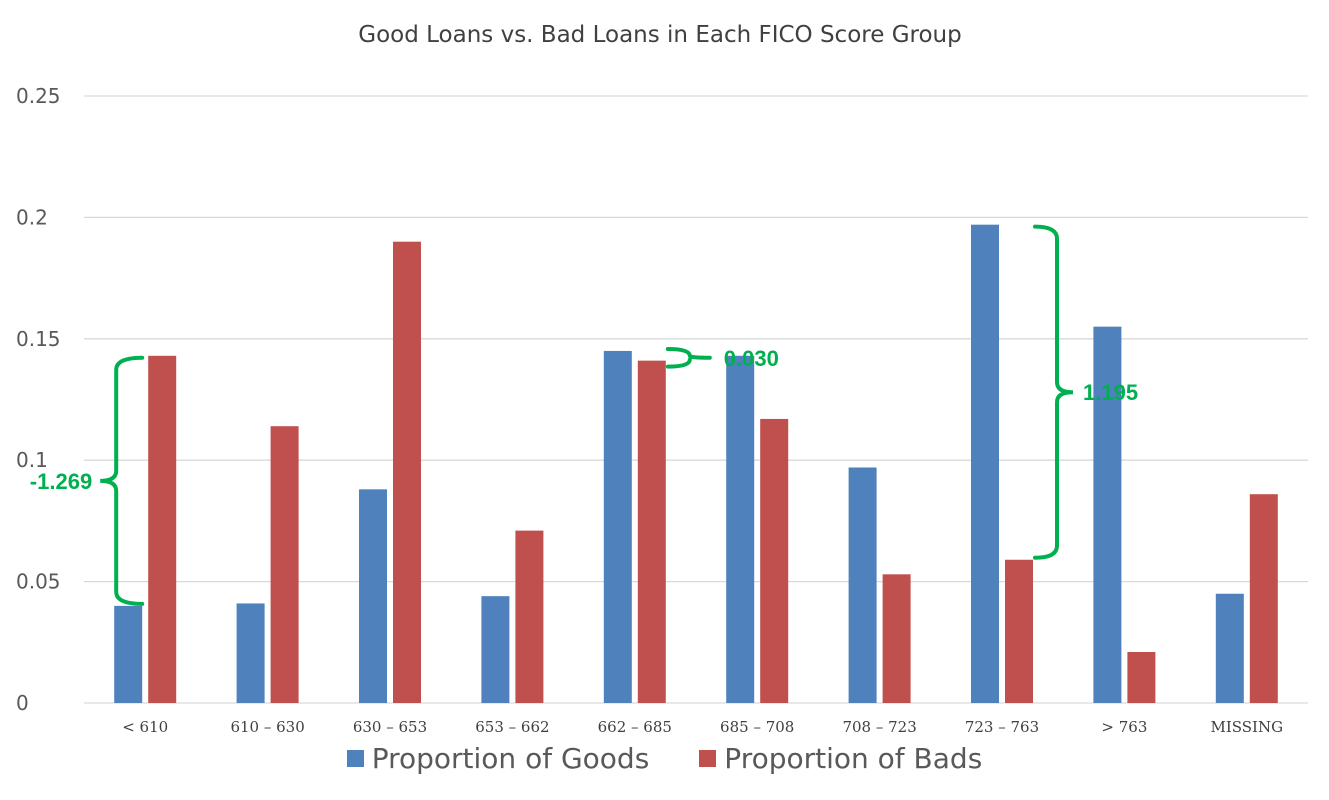 This screenshot has height=800, width=1329. I want to click on x-tick-label: 653 – 662, so click(512, 727).